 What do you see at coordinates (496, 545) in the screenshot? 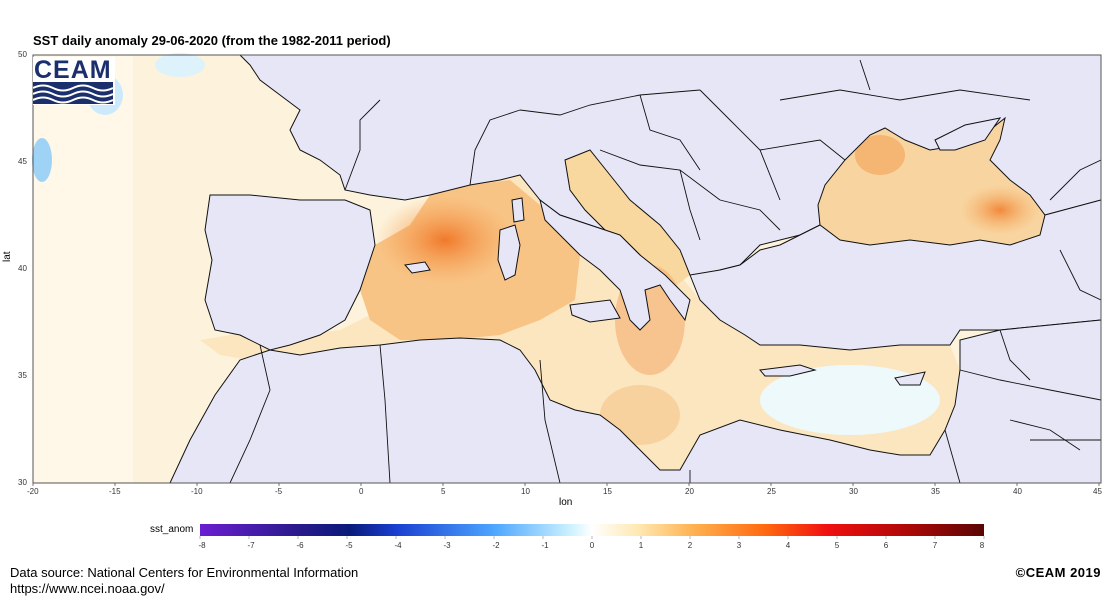
I see `colorbar-tick-label: -2` at bounding box center [496, 545].